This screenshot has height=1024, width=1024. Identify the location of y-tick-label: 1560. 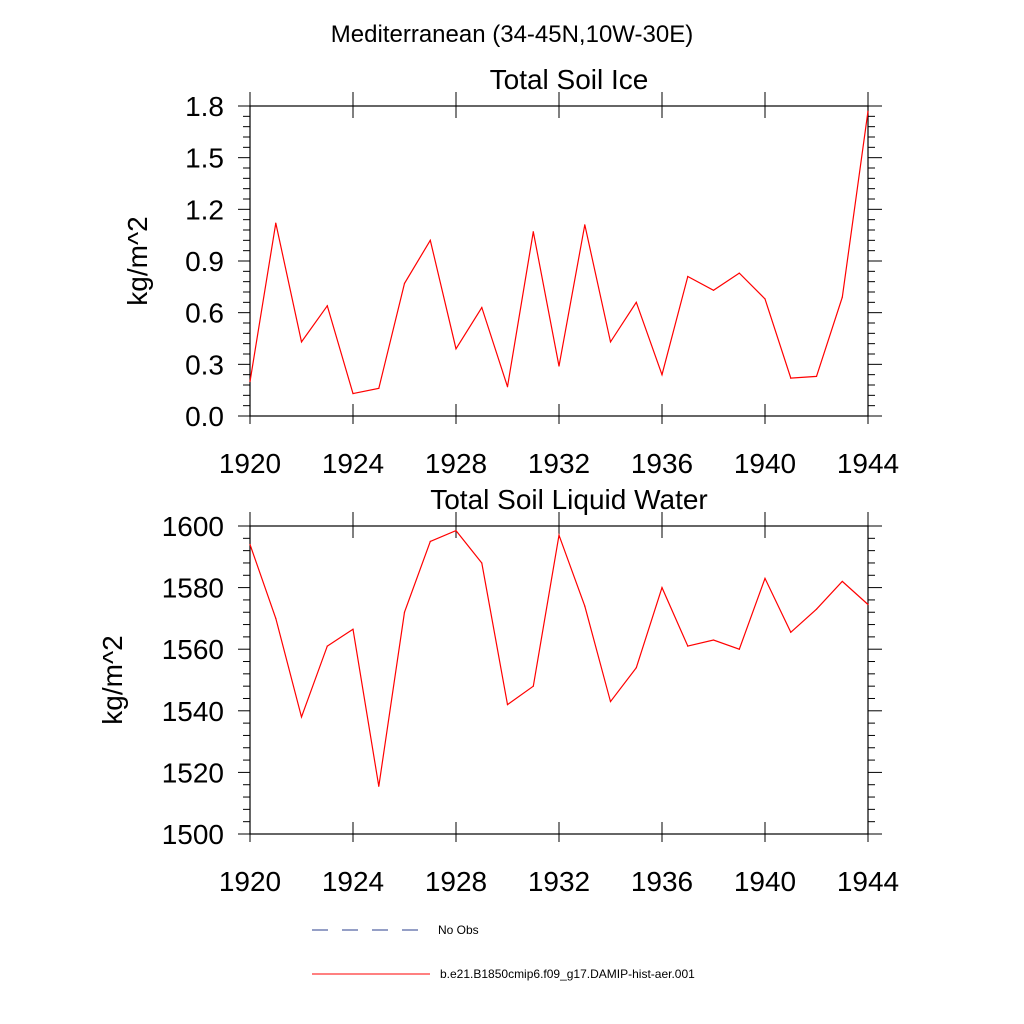
(193, 649).